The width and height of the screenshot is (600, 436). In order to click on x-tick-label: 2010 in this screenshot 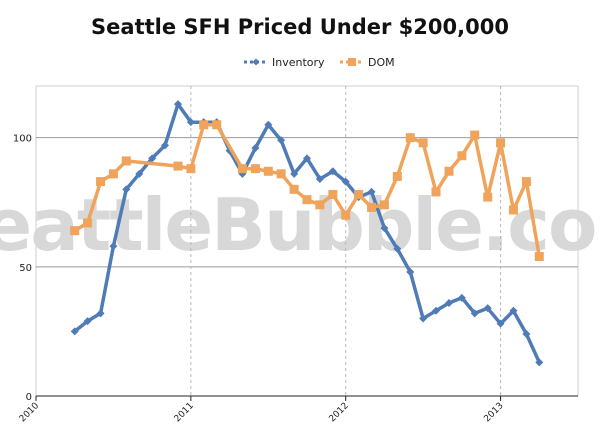, I will do `click(29, 412)`.